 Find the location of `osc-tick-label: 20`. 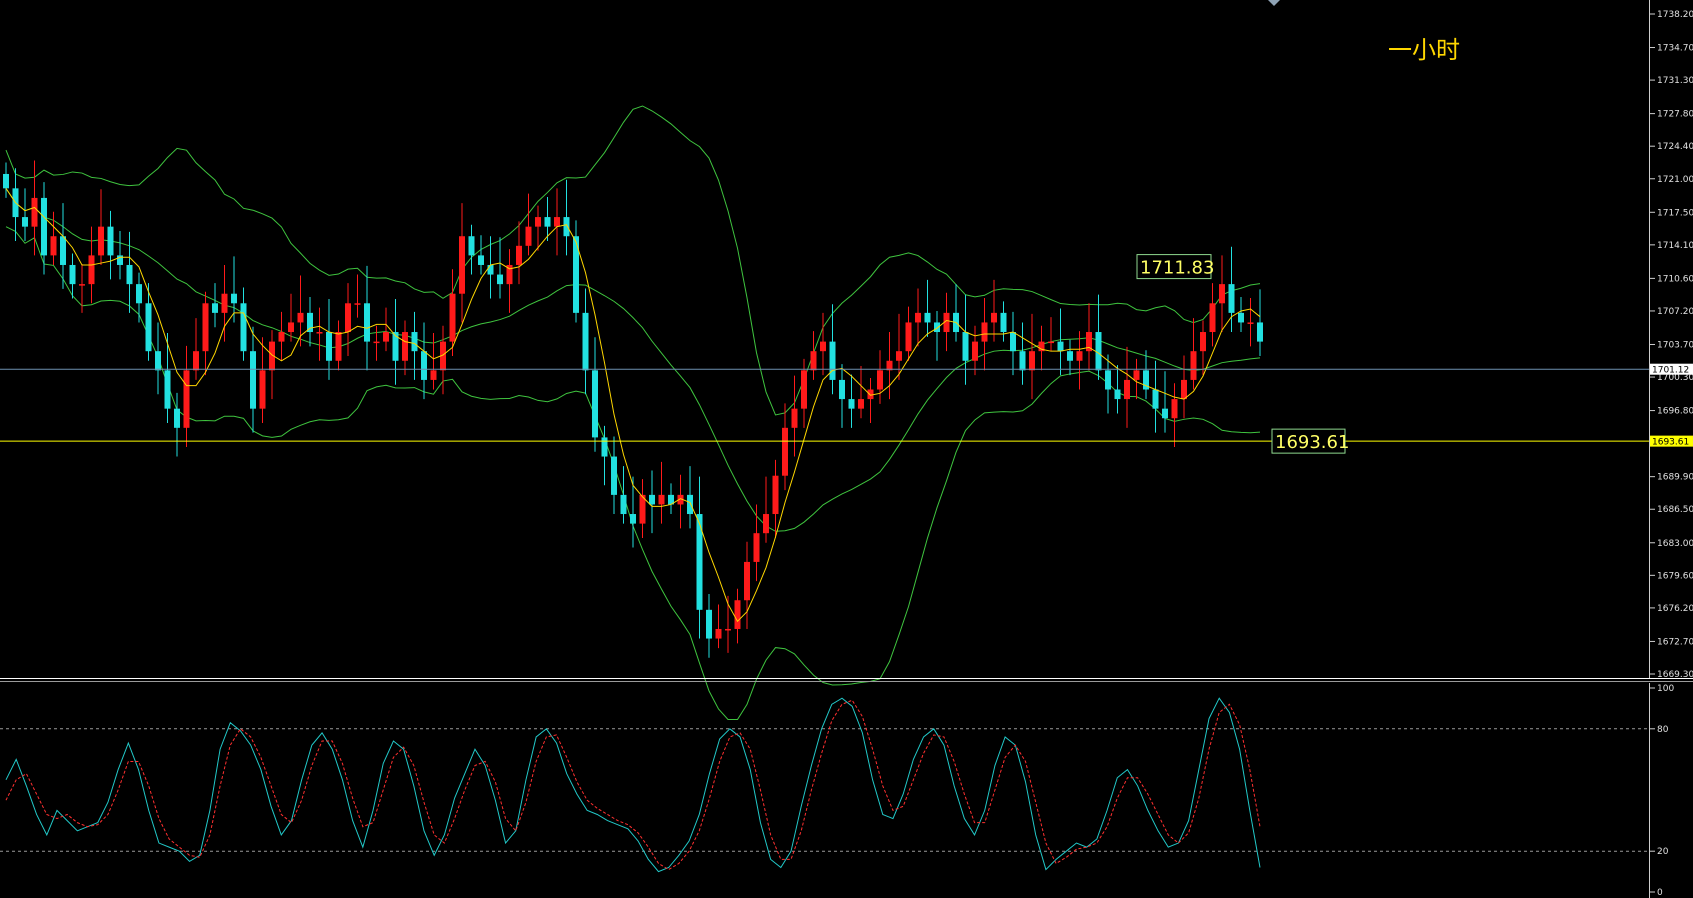

osc-tick-label: 20 is located at coordinates (1663, 852).